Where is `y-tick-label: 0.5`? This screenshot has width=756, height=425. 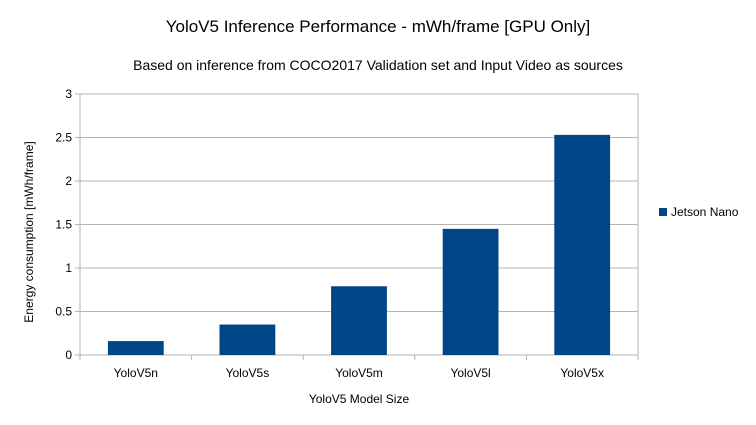
y-tick-label: 0.5 is located at coordinates (63, 312).